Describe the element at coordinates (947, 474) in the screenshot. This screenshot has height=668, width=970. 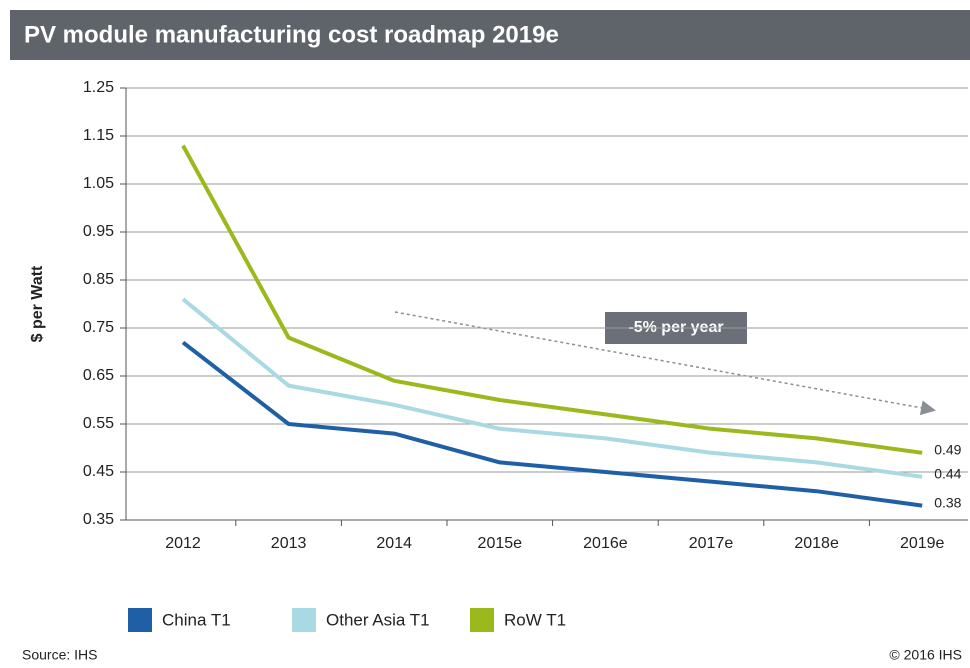
I see `end-label: 0.44` at that location.